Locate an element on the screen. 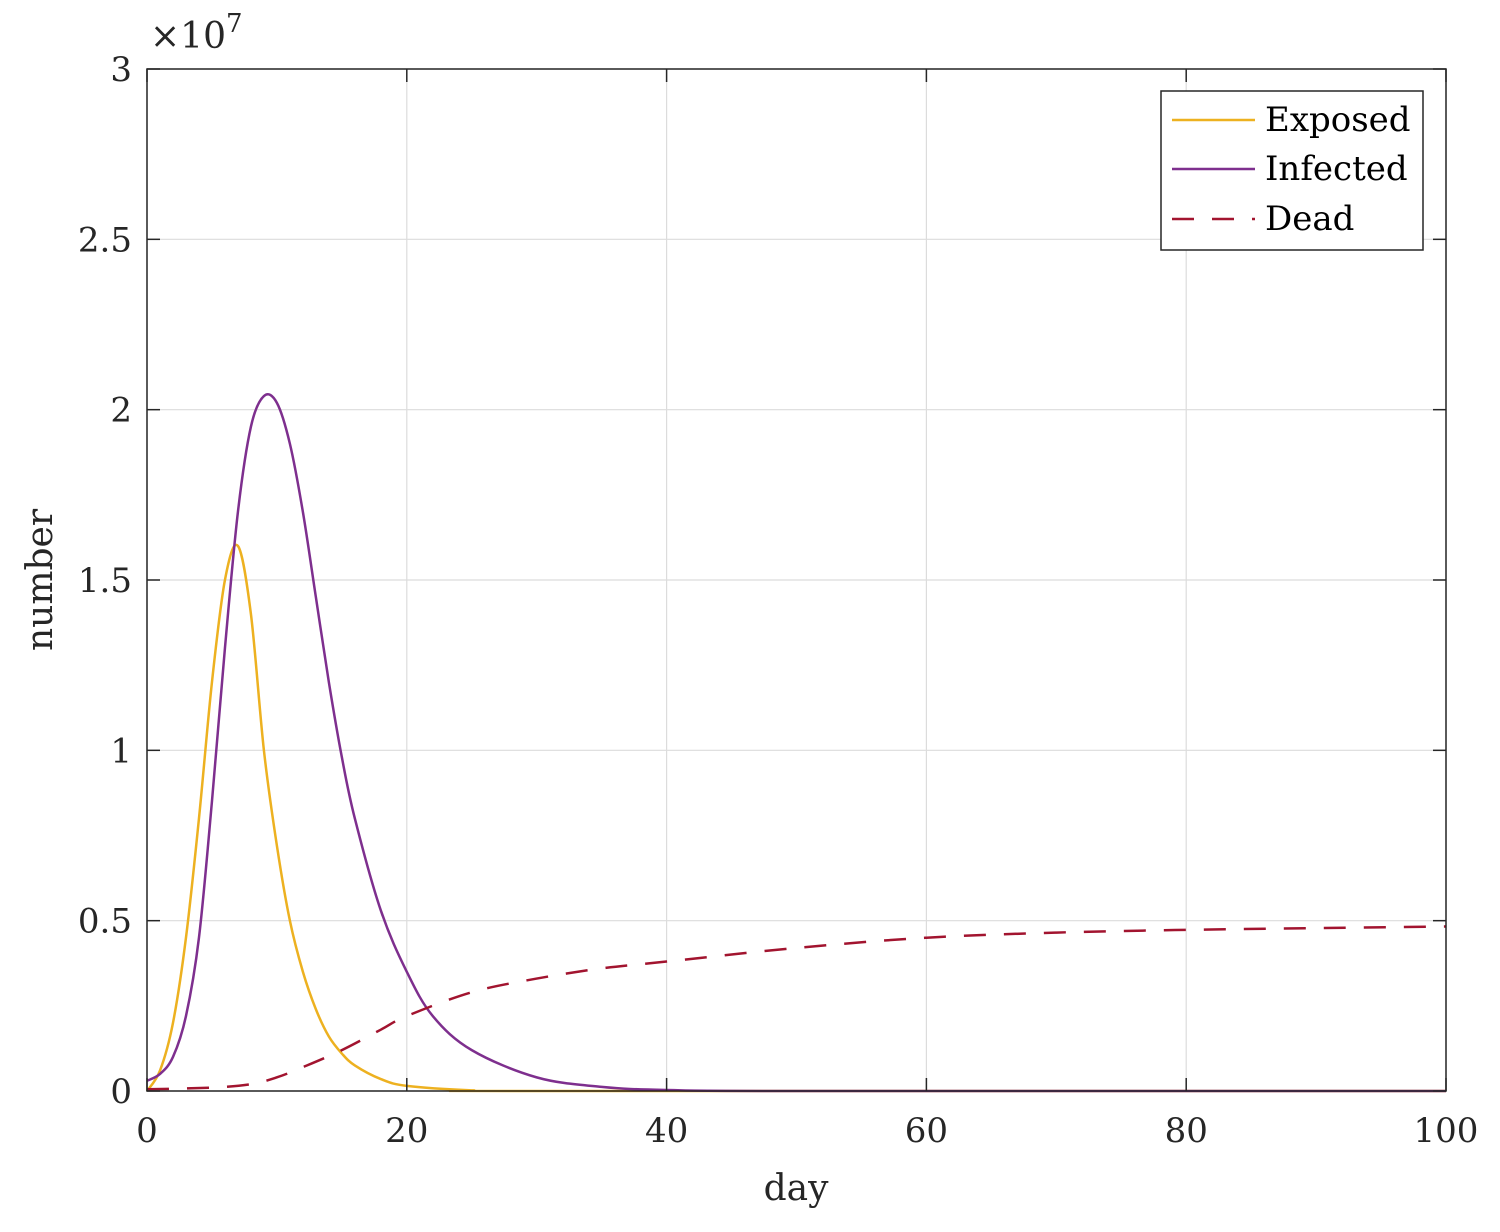  y-tick-label: 0 is located at coordinates (121, 1092).